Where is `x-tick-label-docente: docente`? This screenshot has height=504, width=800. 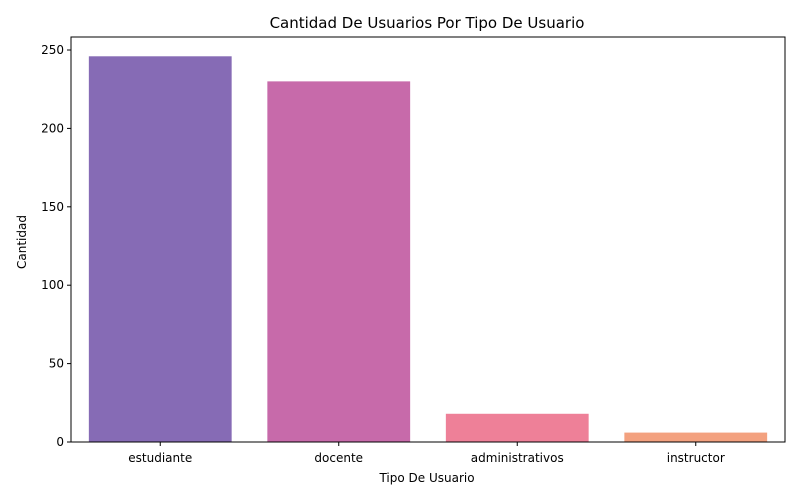 x-tick-label-docente: docente is located at coordinates (338, 458).